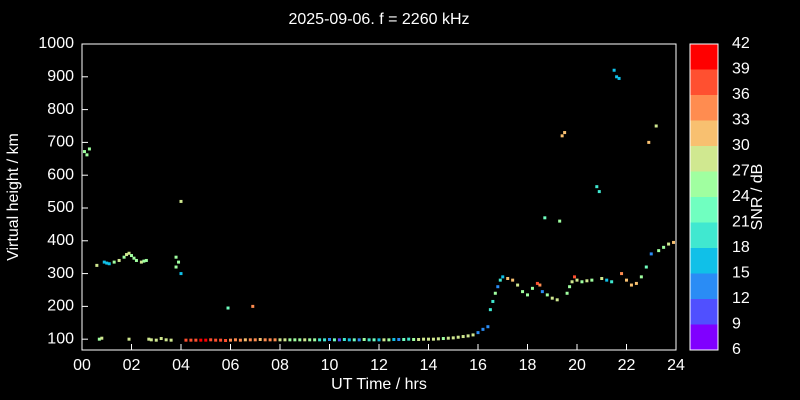 This screenshot has width=800, height=400. Describe the element at coordinates (627, 365) in the screenshot. I see `x-tick-label: 22` at that location.